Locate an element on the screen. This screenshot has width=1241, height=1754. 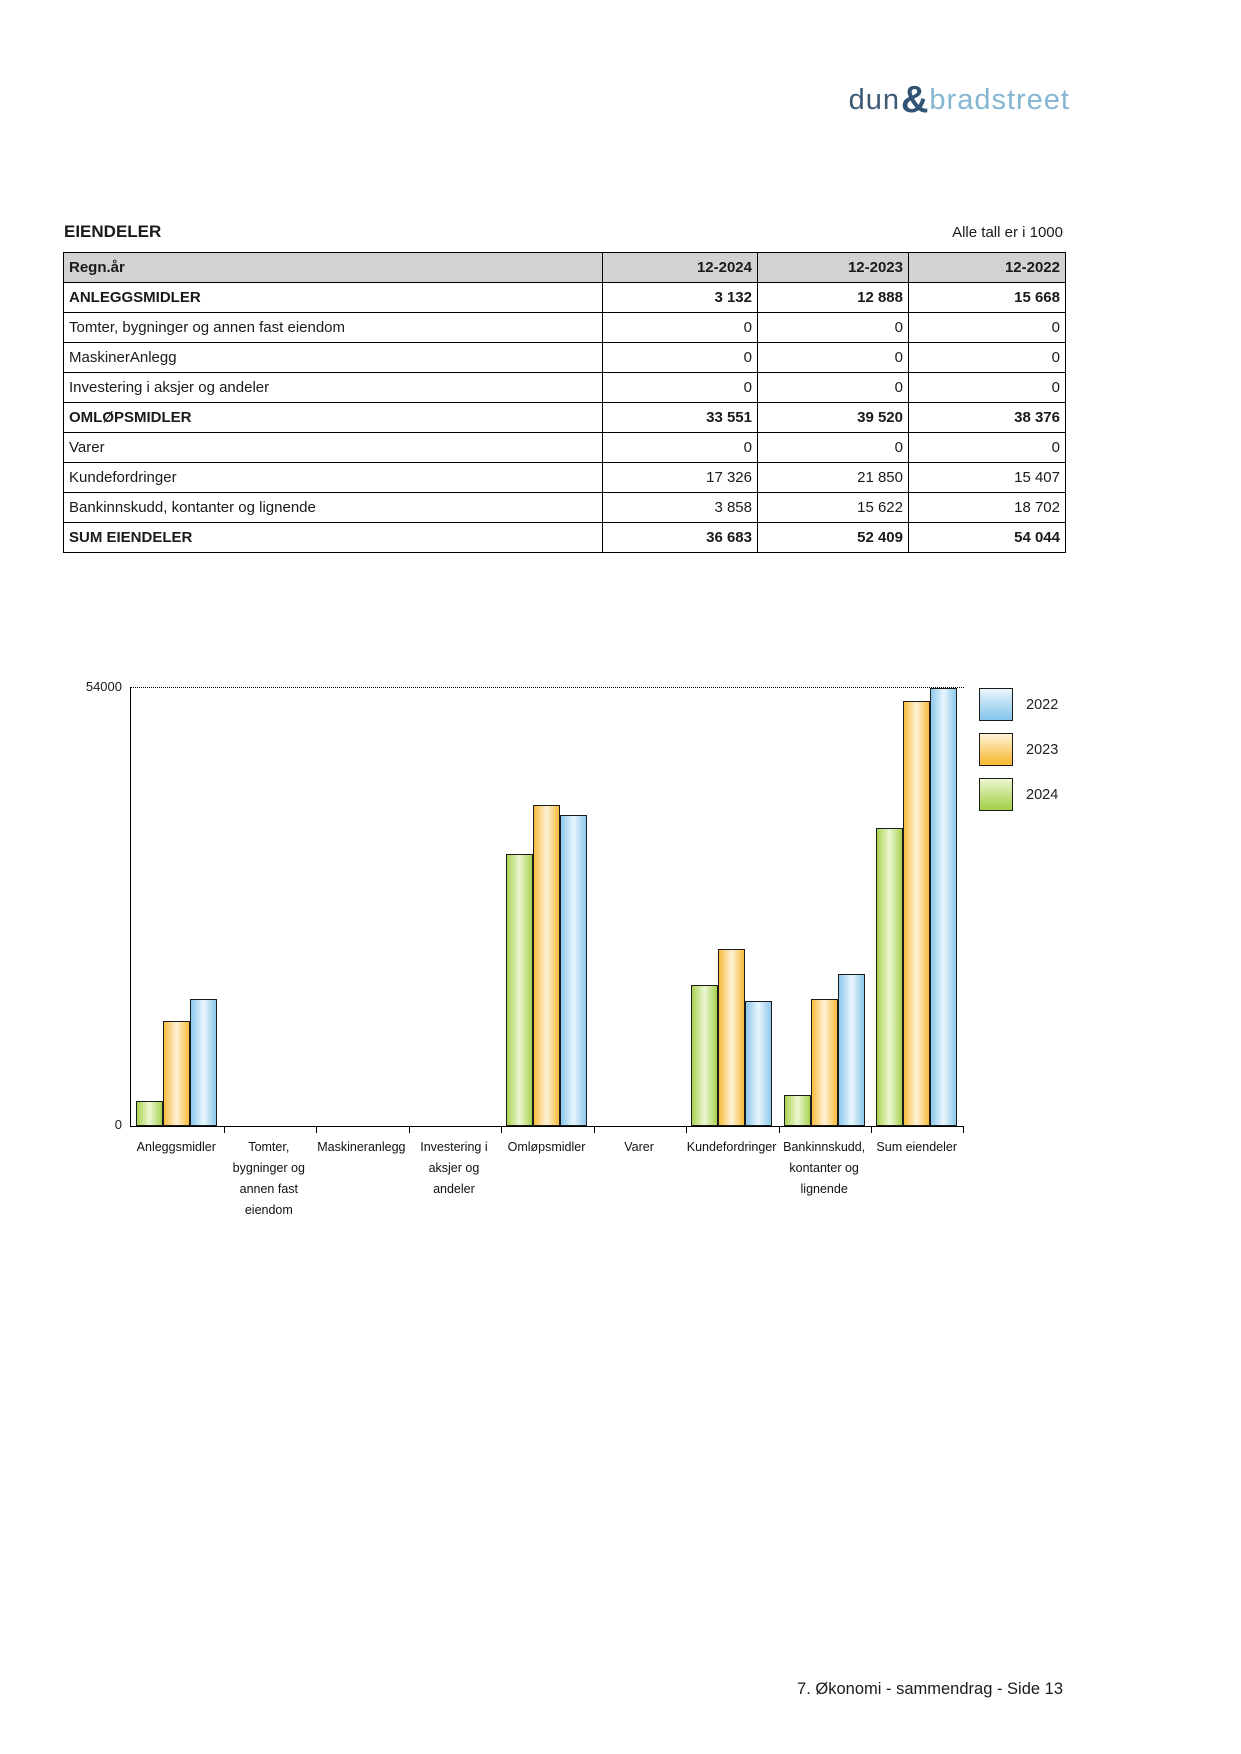
category-label-line: eiendom is located at coordinates (268, 1210).